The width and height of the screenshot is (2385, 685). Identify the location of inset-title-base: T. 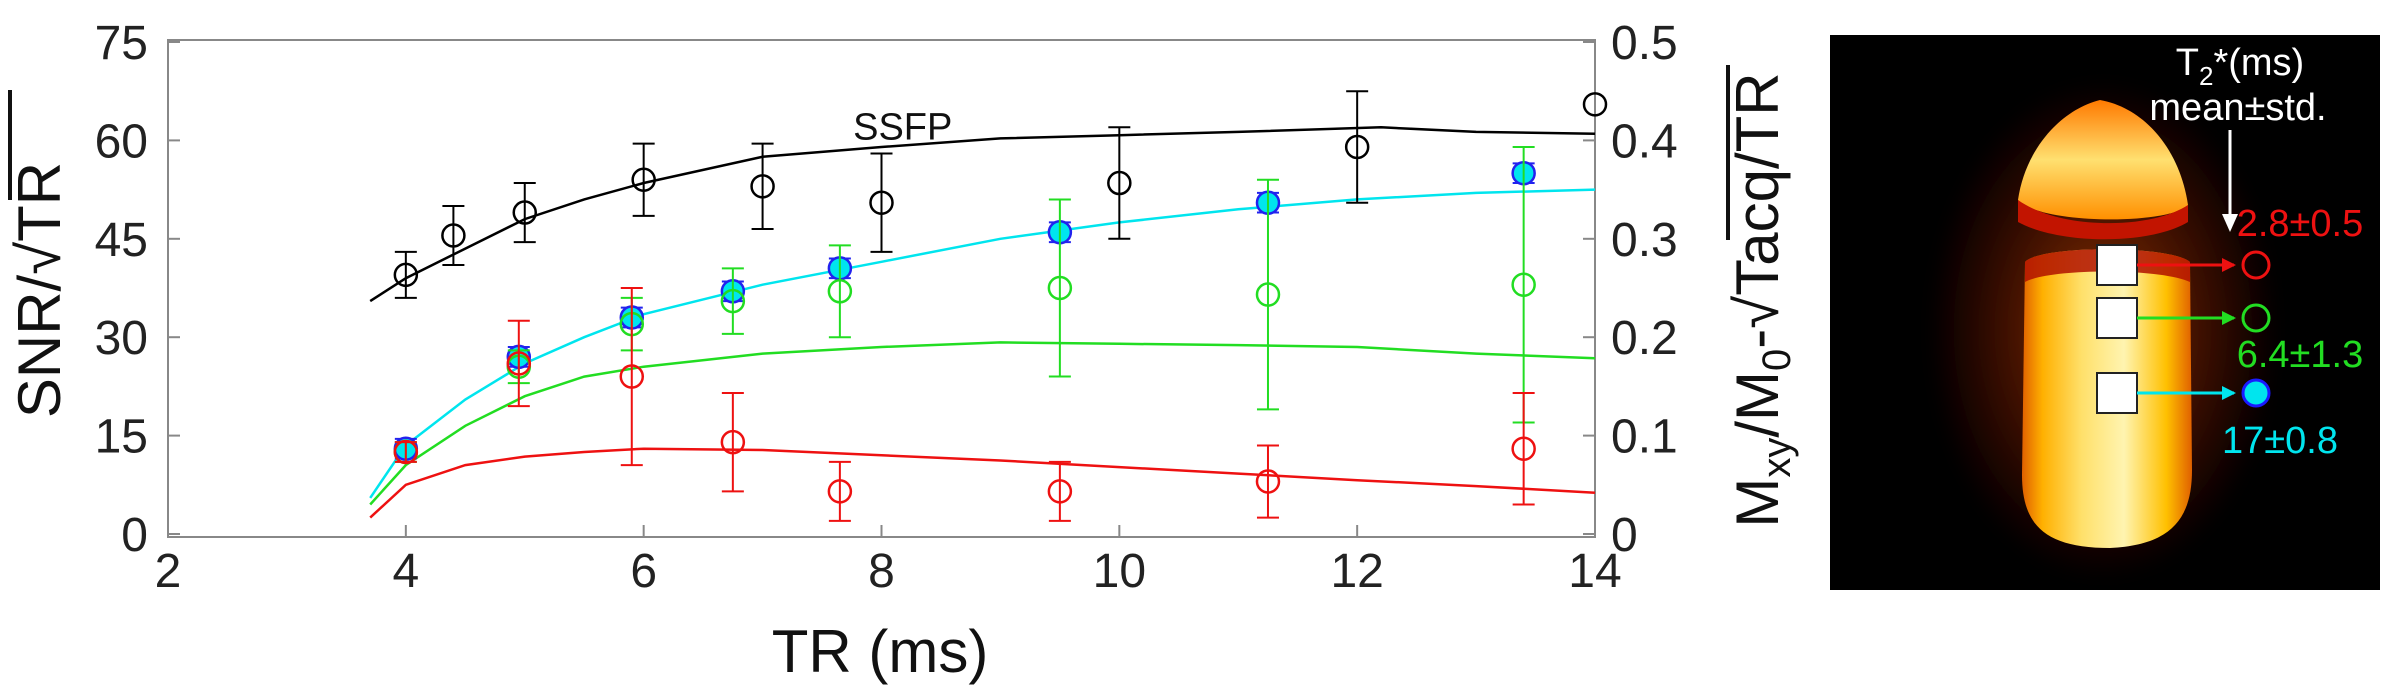
(2187, 63).